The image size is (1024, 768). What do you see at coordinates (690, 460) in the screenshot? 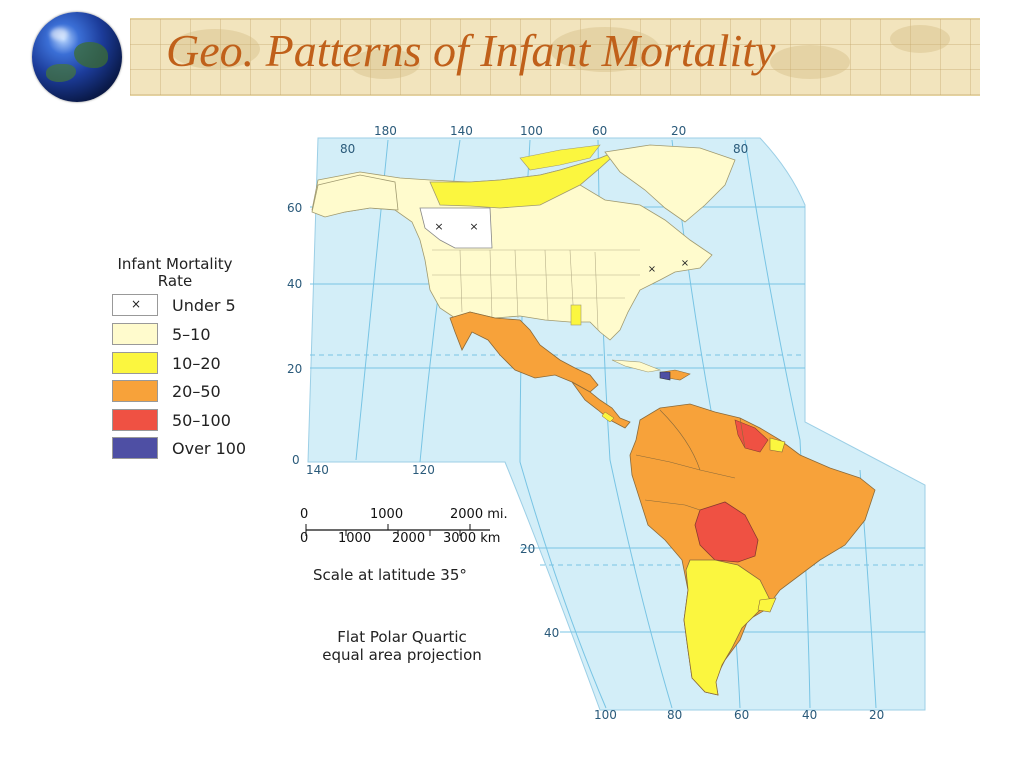
I see `sa-borders` at bounding box center [690, 460].